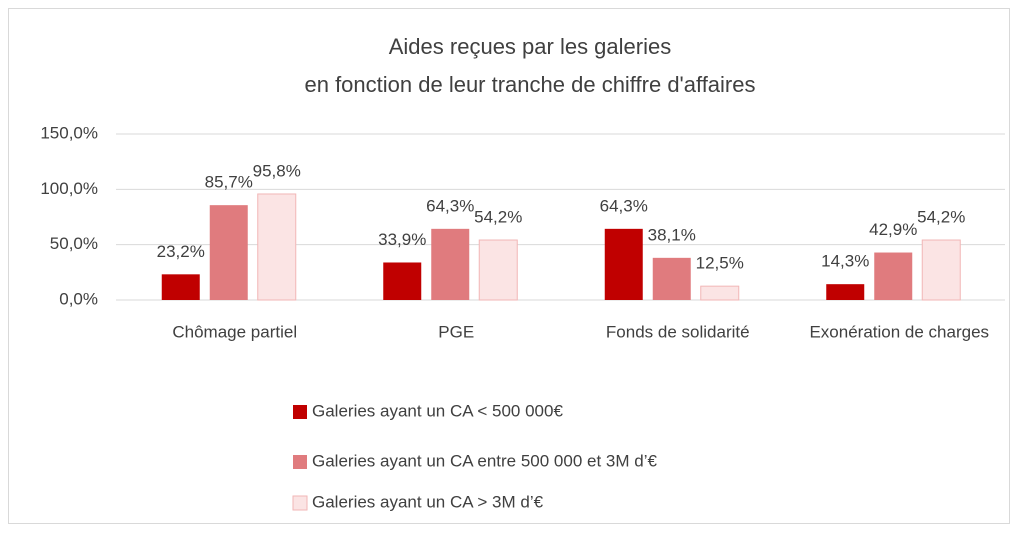  What do you see at coordinates (78, 298) in the screenshot?
I see `y-tick-label: 0,0%` at bounding box center [78, 298].